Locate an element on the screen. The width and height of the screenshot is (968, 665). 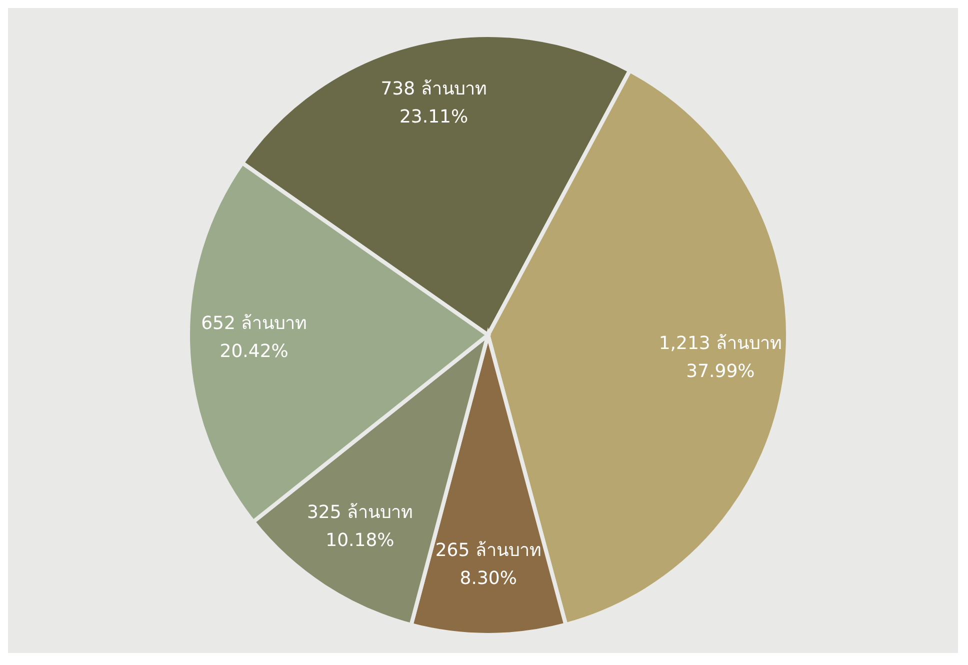
data-label: 325 ล้านบาท 10.18% is located at coordinates (360, 526).